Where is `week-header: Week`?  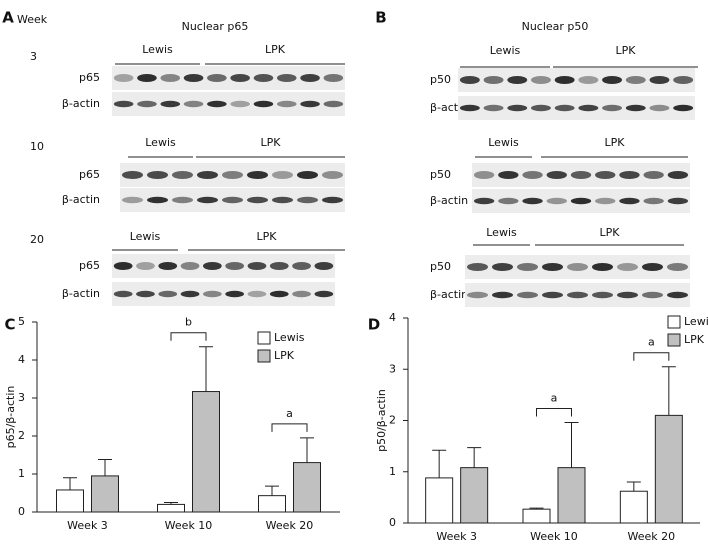 week-header: Week is located at coordinates (32, 19).